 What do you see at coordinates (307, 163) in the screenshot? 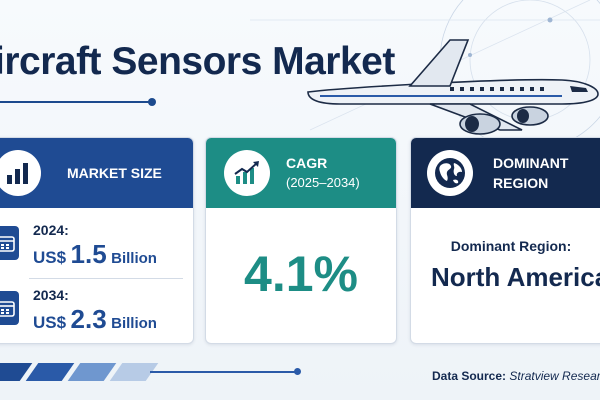
I see `cagr-heading: CAGR` at bounding box center [307, 163].